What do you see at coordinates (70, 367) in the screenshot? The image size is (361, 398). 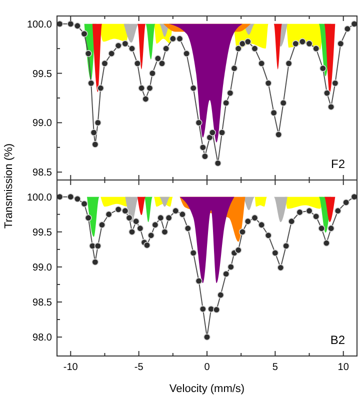 I see `x-tick-label: -10` at bounding box center [70, 367].